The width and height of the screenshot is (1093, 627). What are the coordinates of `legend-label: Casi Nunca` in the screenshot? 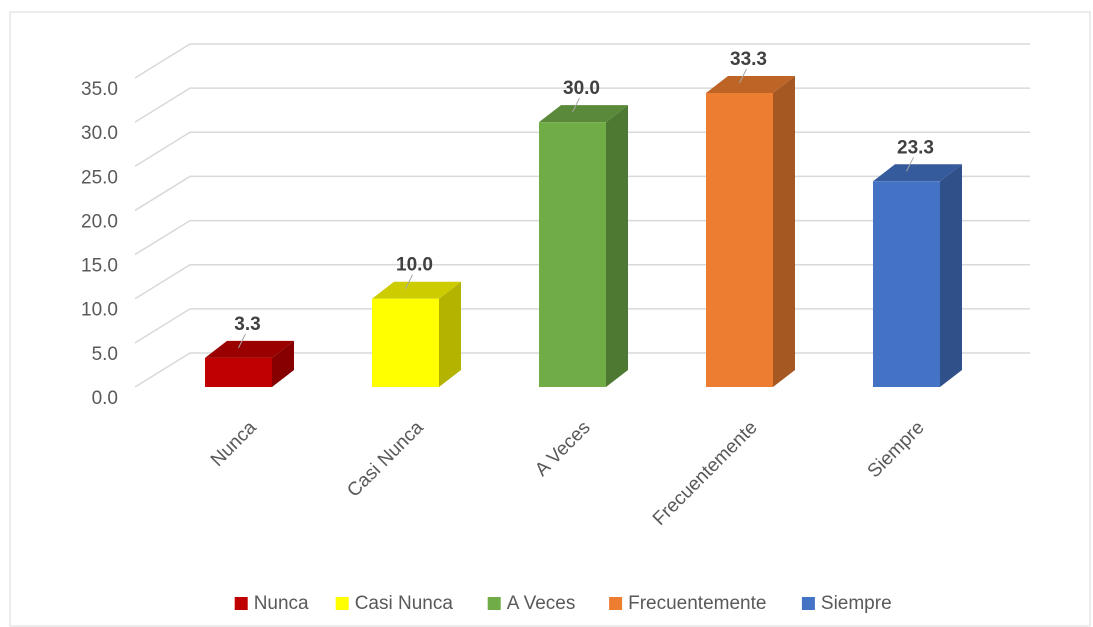 It's located at (404, 603).